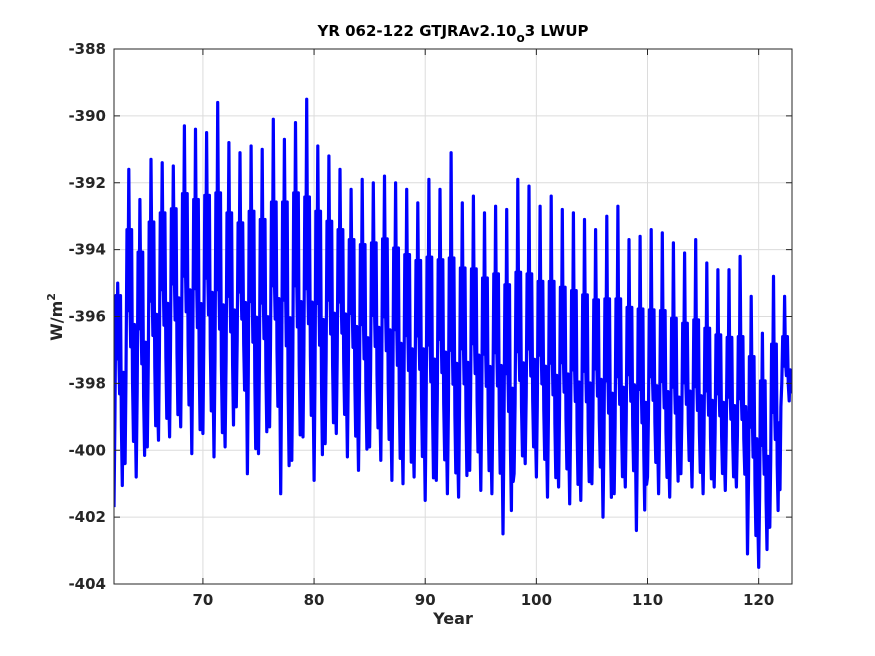 Image resolution: width=875 pixels, height=656 pixels. I want to click on y-tick-label: -400, so click(87, 450).